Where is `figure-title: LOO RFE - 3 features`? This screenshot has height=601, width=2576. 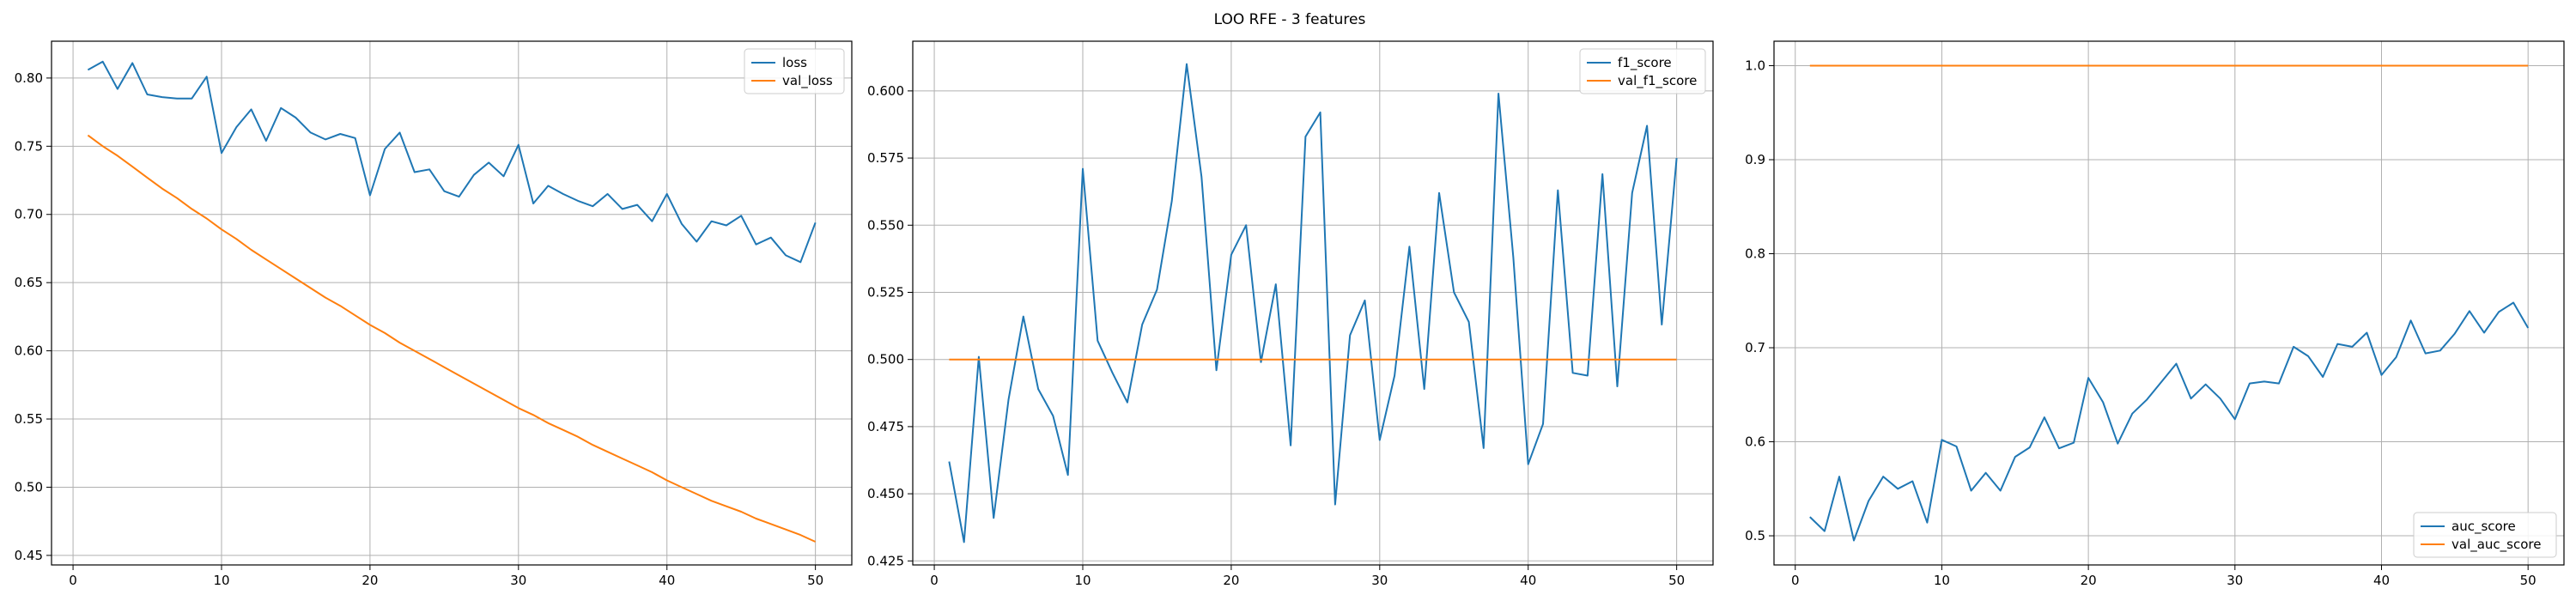 figure-title: LOO RFE - 3 features is located at coordinates (1290, 20).